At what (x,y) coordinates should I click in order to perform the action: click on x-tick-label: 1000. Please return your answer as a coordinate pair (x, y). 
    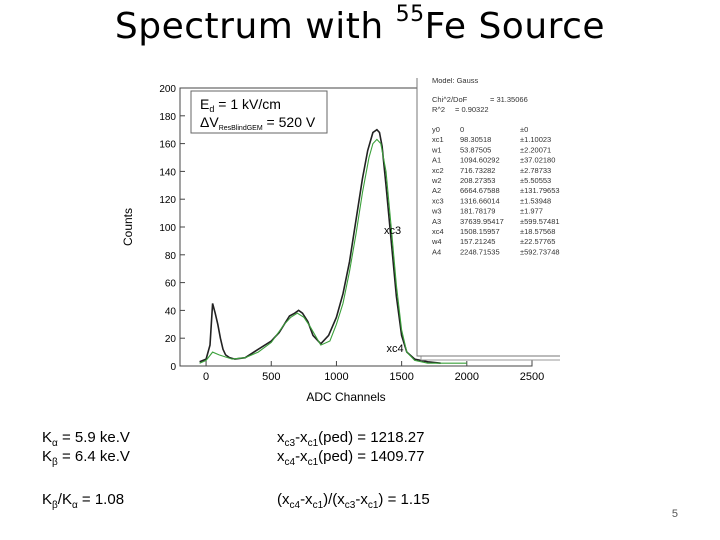
    Looking at the image, I should click on (336, 377).